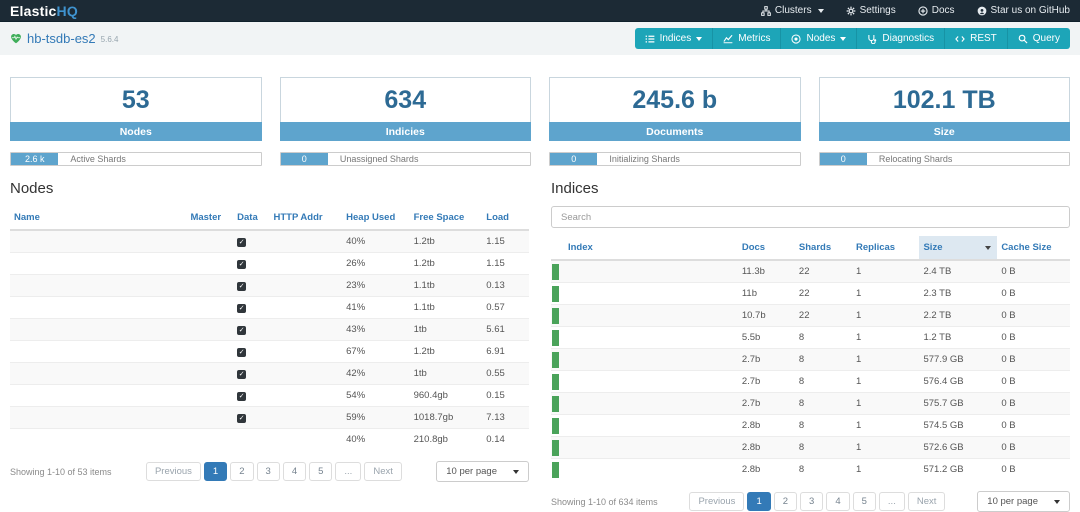  Describe the element at coordinates (823, 337) in the screenshot. I see `index-shards-cell: 8` at that location.